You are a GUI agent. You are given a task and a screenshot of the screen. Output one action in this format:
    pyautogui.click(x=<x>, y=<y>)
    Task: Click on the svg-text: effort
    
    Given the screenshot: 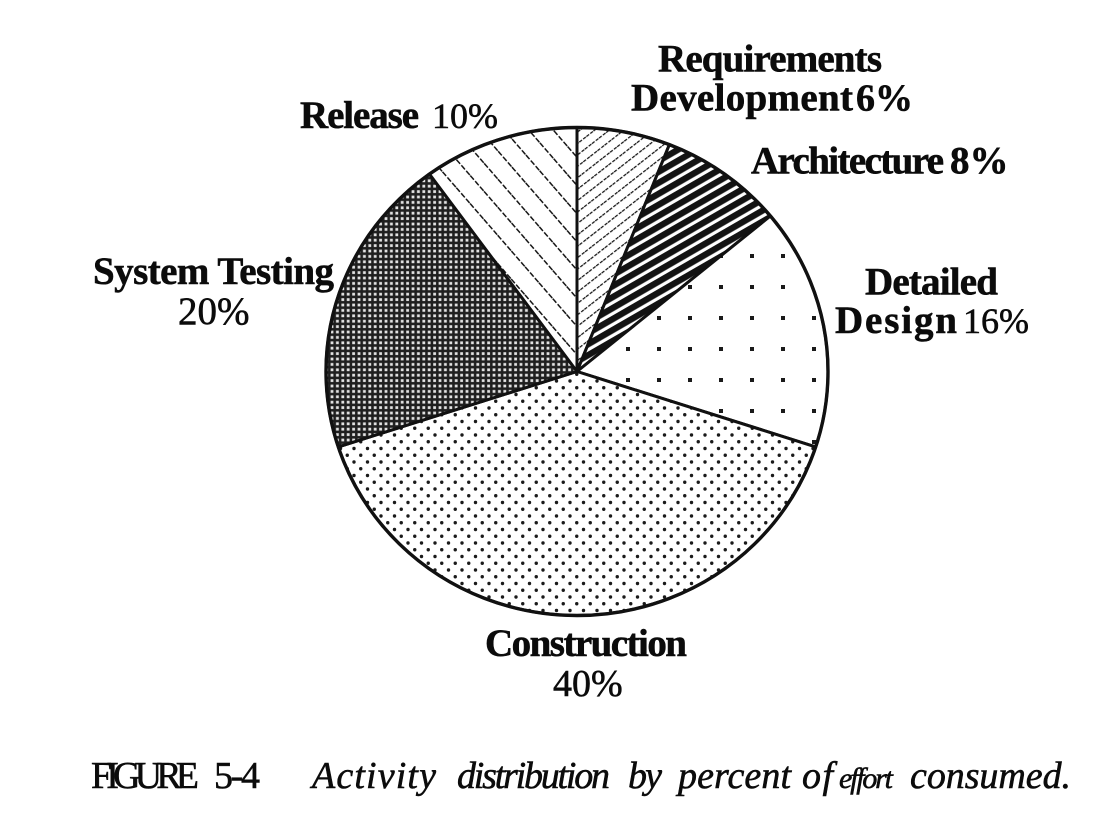 What is the action you would take?
    pyautogui.click(x=866, y=778)
    